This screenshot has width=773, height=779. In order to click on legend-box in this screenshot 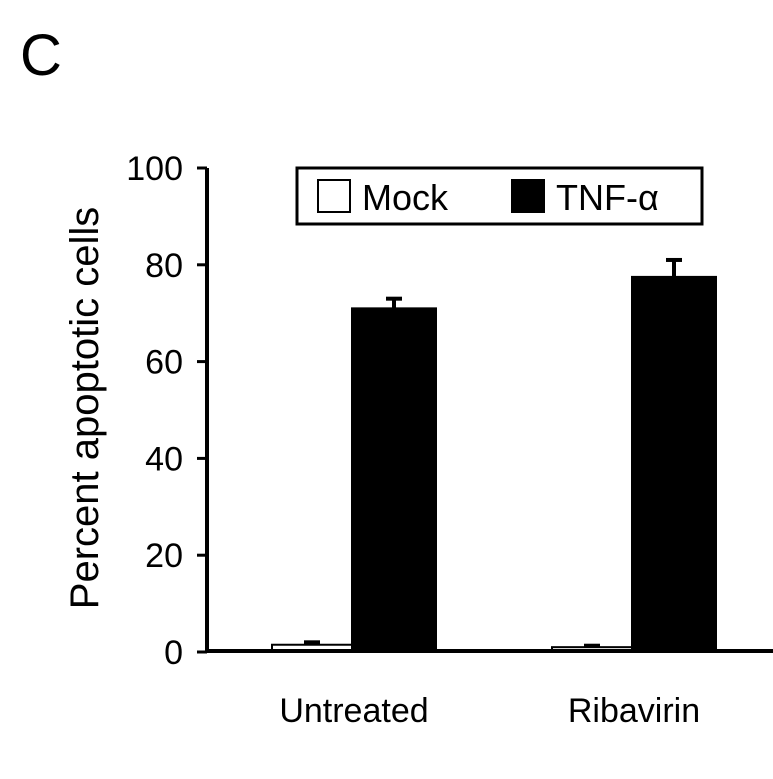, I will do `click(499, 196)`.